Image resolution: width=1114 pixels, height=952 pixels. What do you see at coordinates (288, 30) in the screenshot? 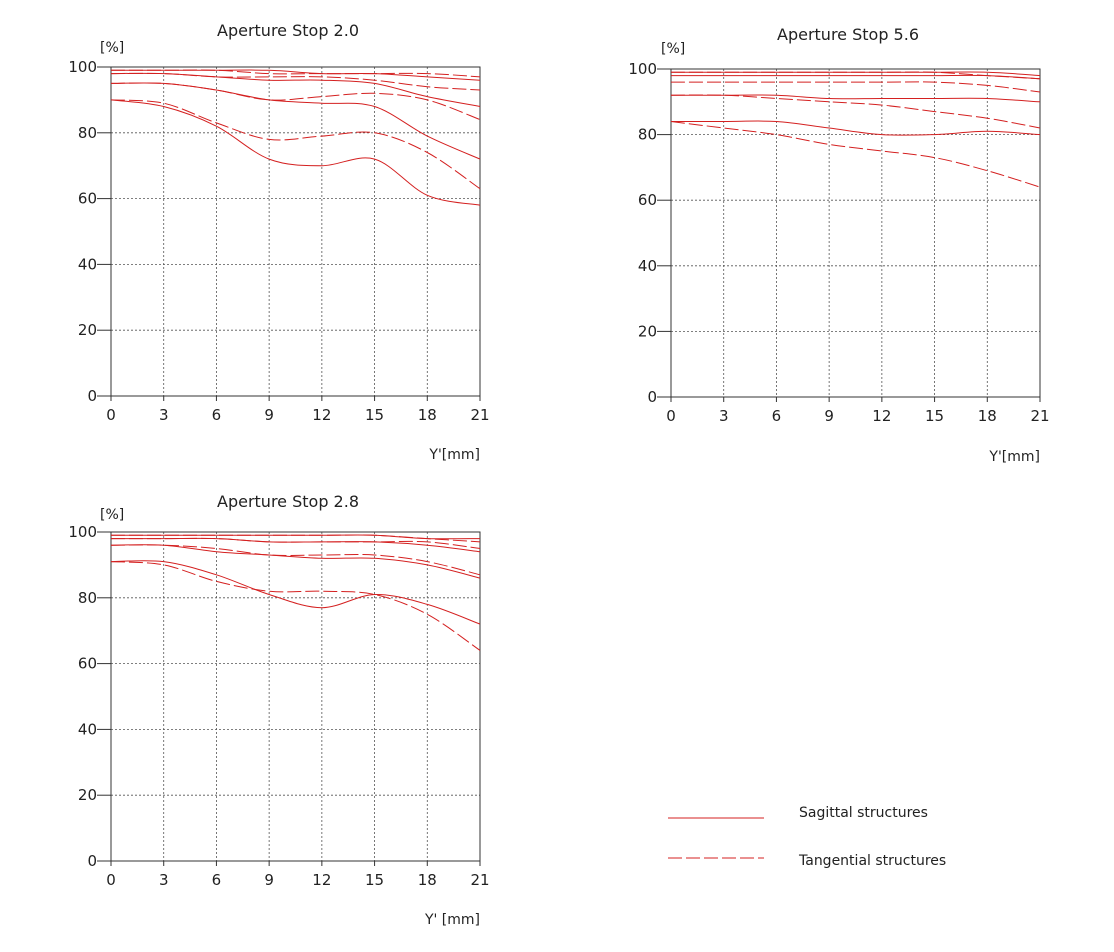
I see `chart-title: Aperture Stop 2.0` at bounding box center [288, 30].